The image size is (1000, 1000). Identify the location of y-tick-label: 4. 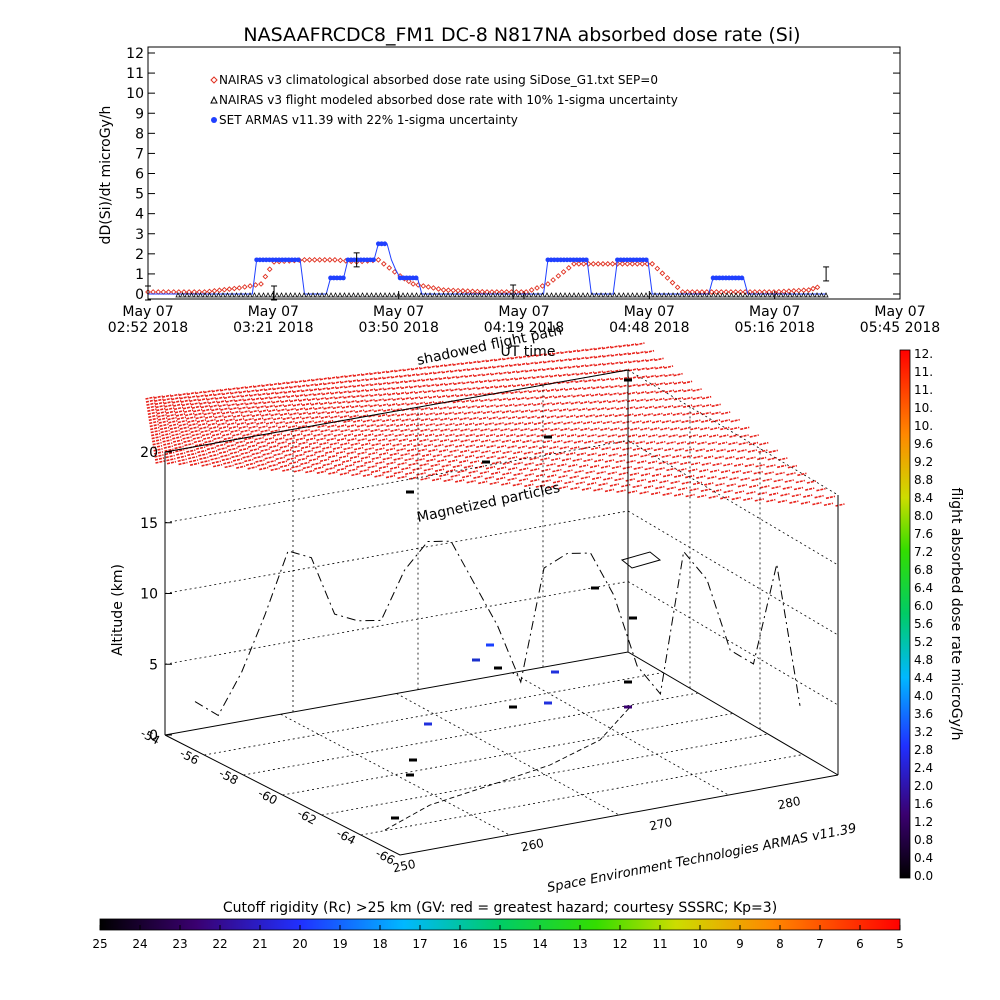
(139, 215).